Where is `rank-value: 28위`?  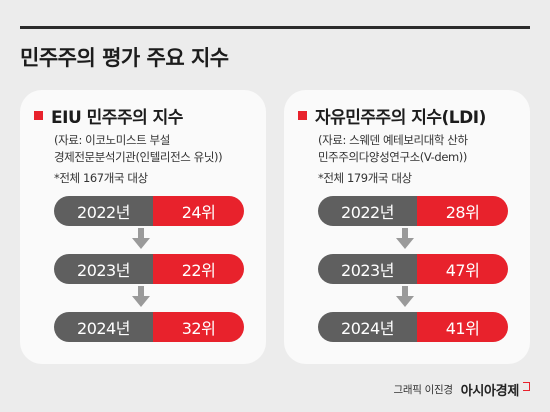
rank-value: 28위 is located at coordinates (462, 211).